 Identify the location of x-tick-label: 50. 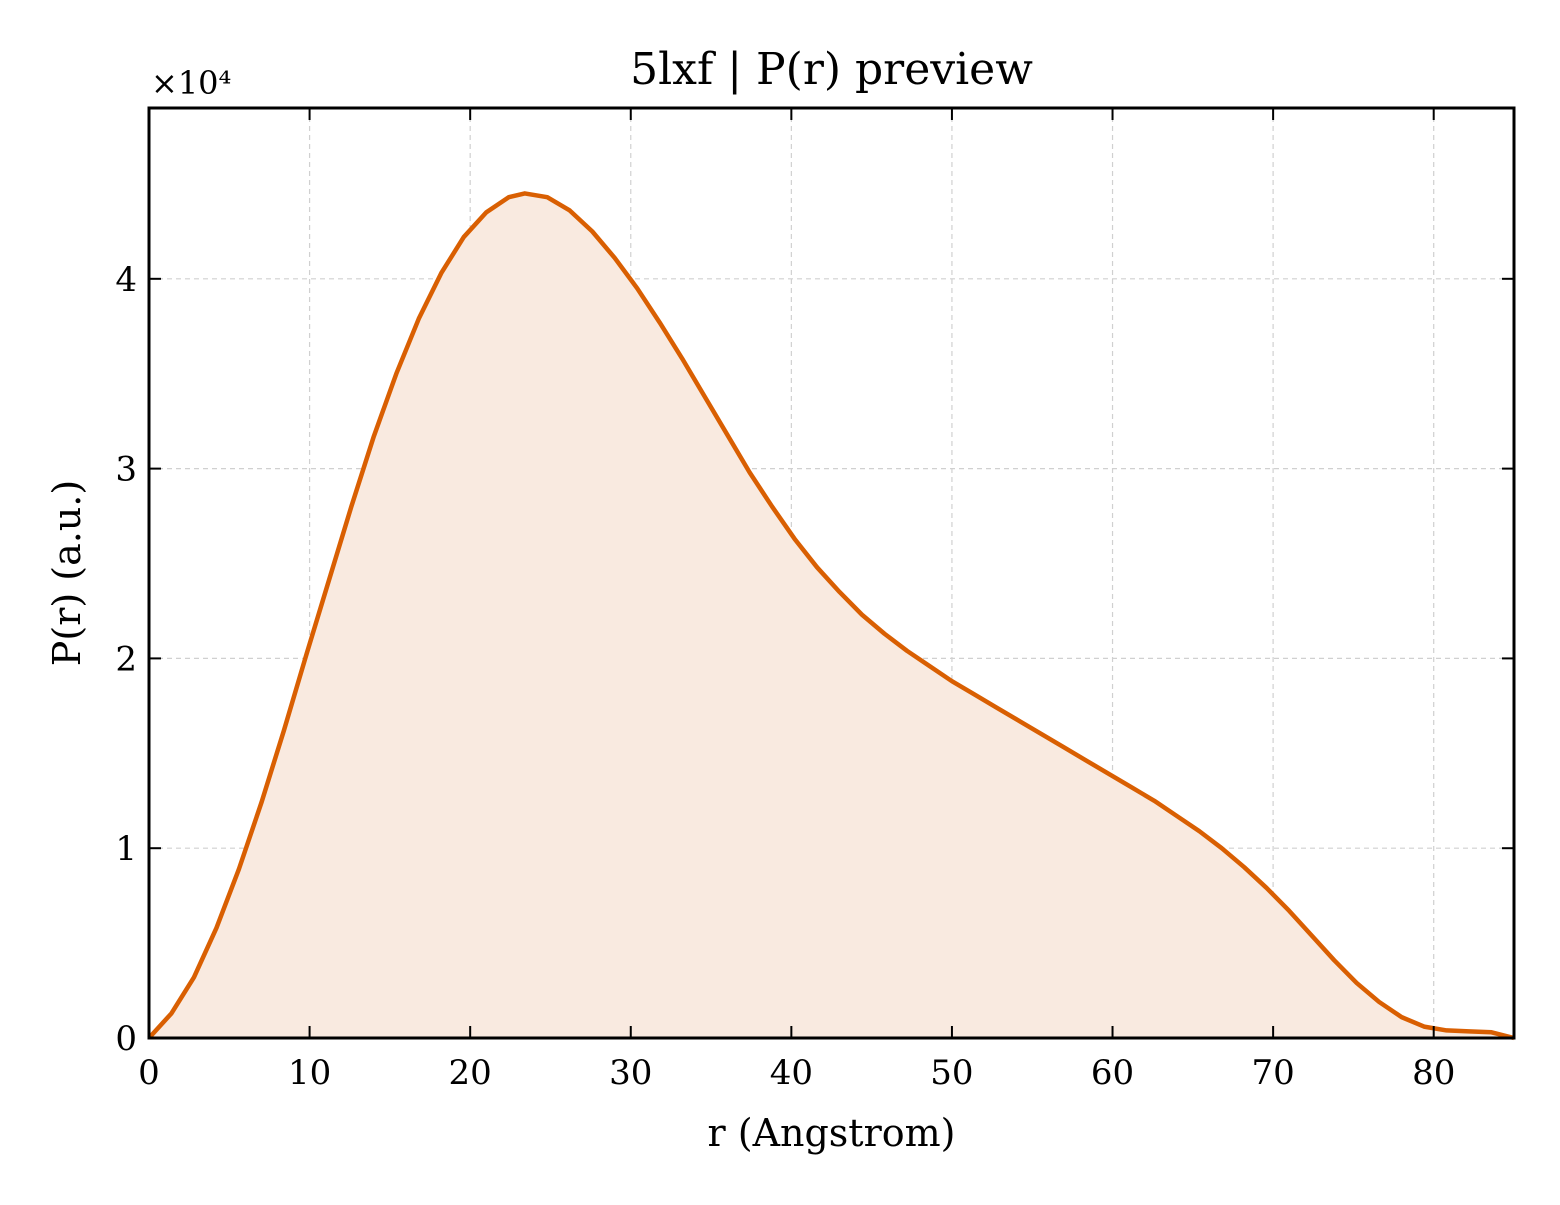
(951, 1073).